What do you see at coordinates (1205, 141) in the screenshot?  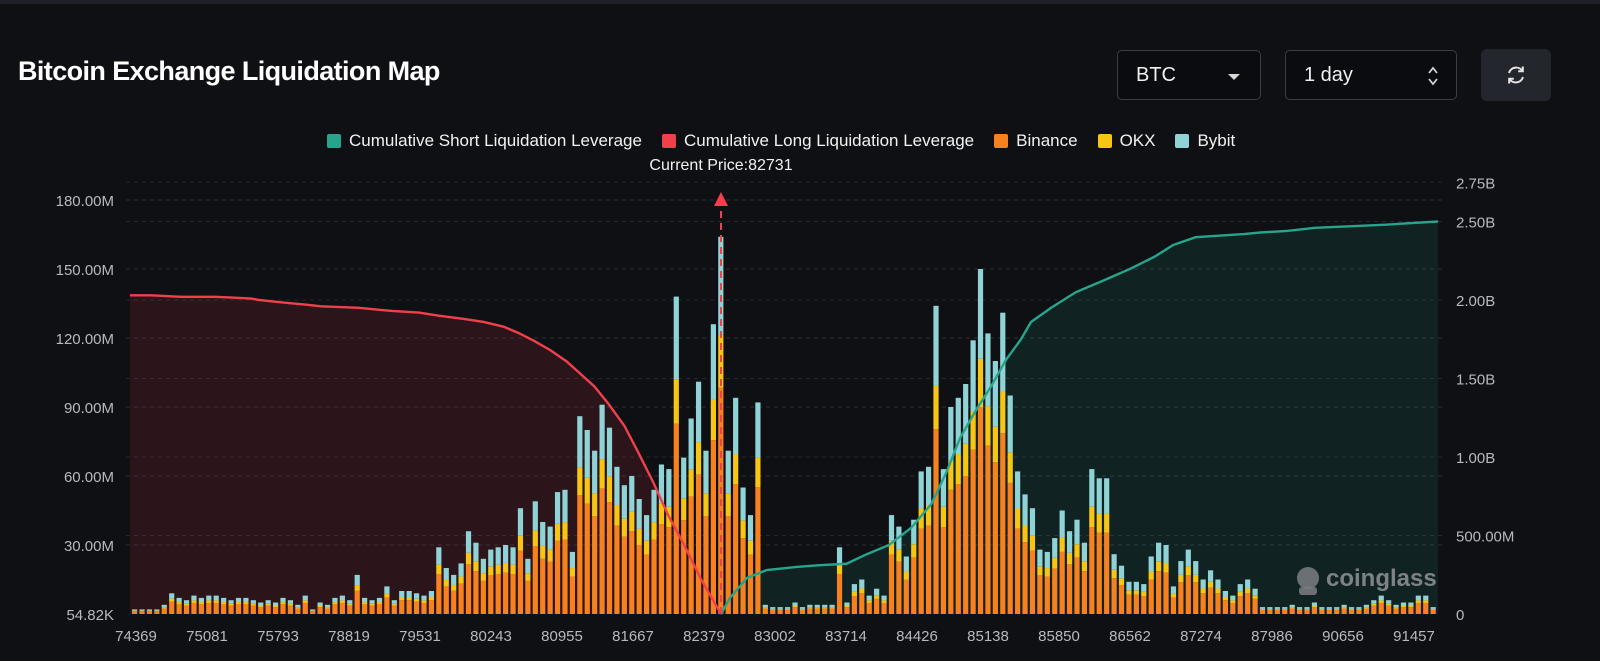 I see `legend-item-bybit: Bybit` at bounding box center [1205, 141].